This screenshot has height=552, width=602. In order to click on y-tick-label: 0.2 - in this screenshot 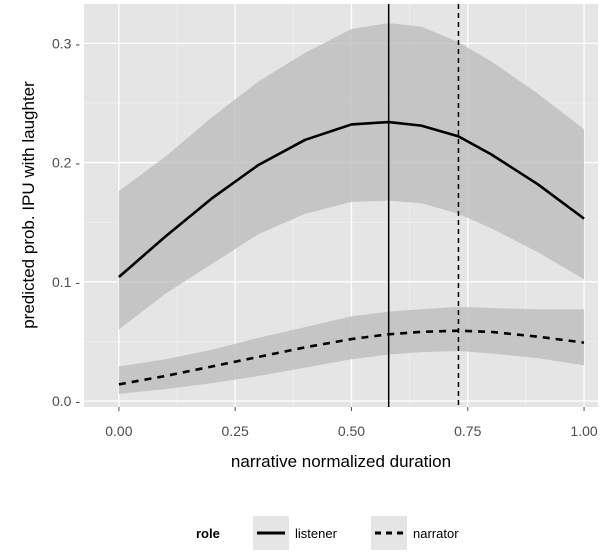, I will do `click(66, 163)`.